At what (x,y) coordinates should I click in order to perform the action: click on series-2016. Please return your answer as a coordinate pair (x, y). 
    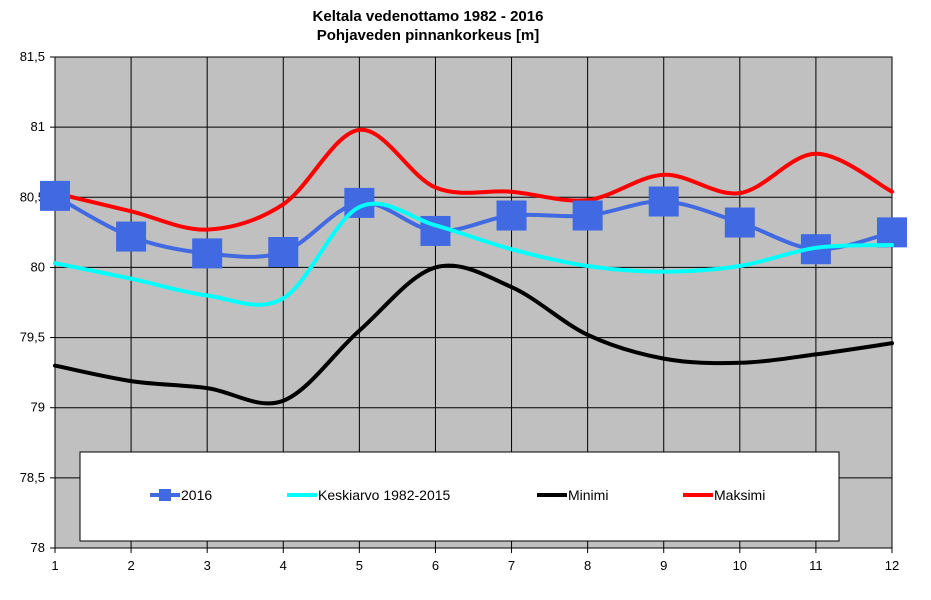
    Looking at the image, I should click on (473, 224).